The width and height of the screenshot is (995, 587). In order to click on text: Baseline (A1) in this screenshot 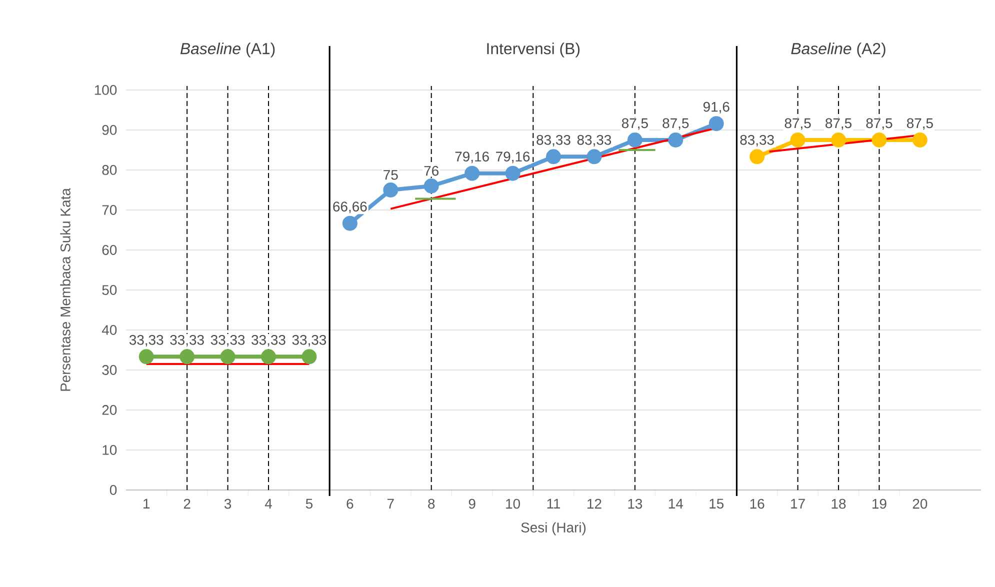, I will do `click(227, 50)`.